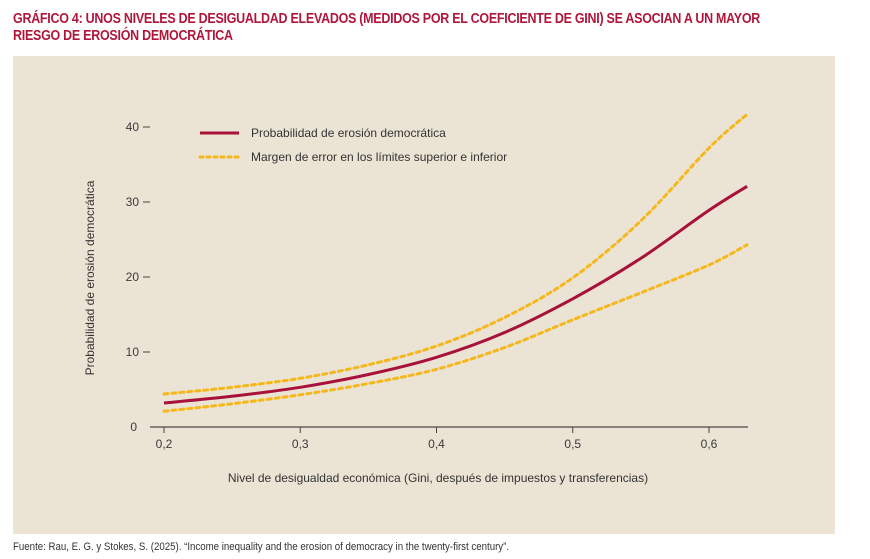  What do you see at coordinates (133, 127) in the screenshot?
I see `y-tick-label: 40` at bounding box center [133, 127].